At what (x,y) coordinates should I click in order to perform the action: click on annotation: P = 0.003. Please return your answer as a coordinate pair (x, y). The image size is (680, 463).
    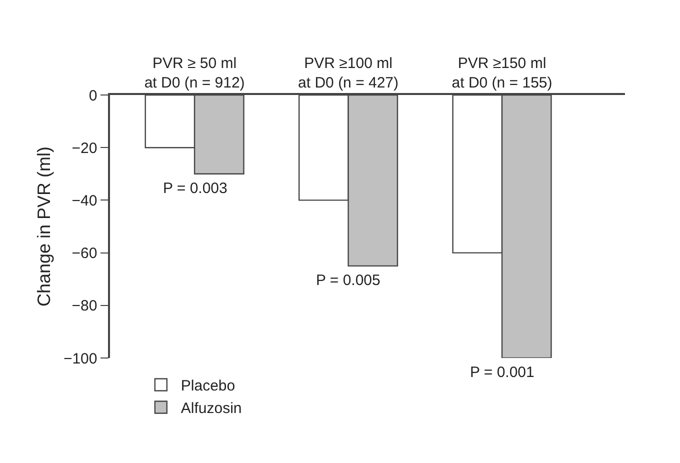
    Looking at the image, I should click on (195, 188).